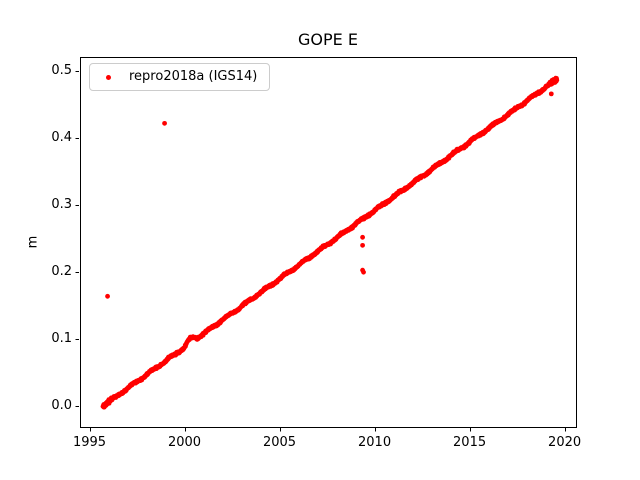 The image size is (640, 480). What do you see at coordinates (279, 442) in the screenshot?
I see `x-tick-label: 2005` at bounding box center [279, 442].